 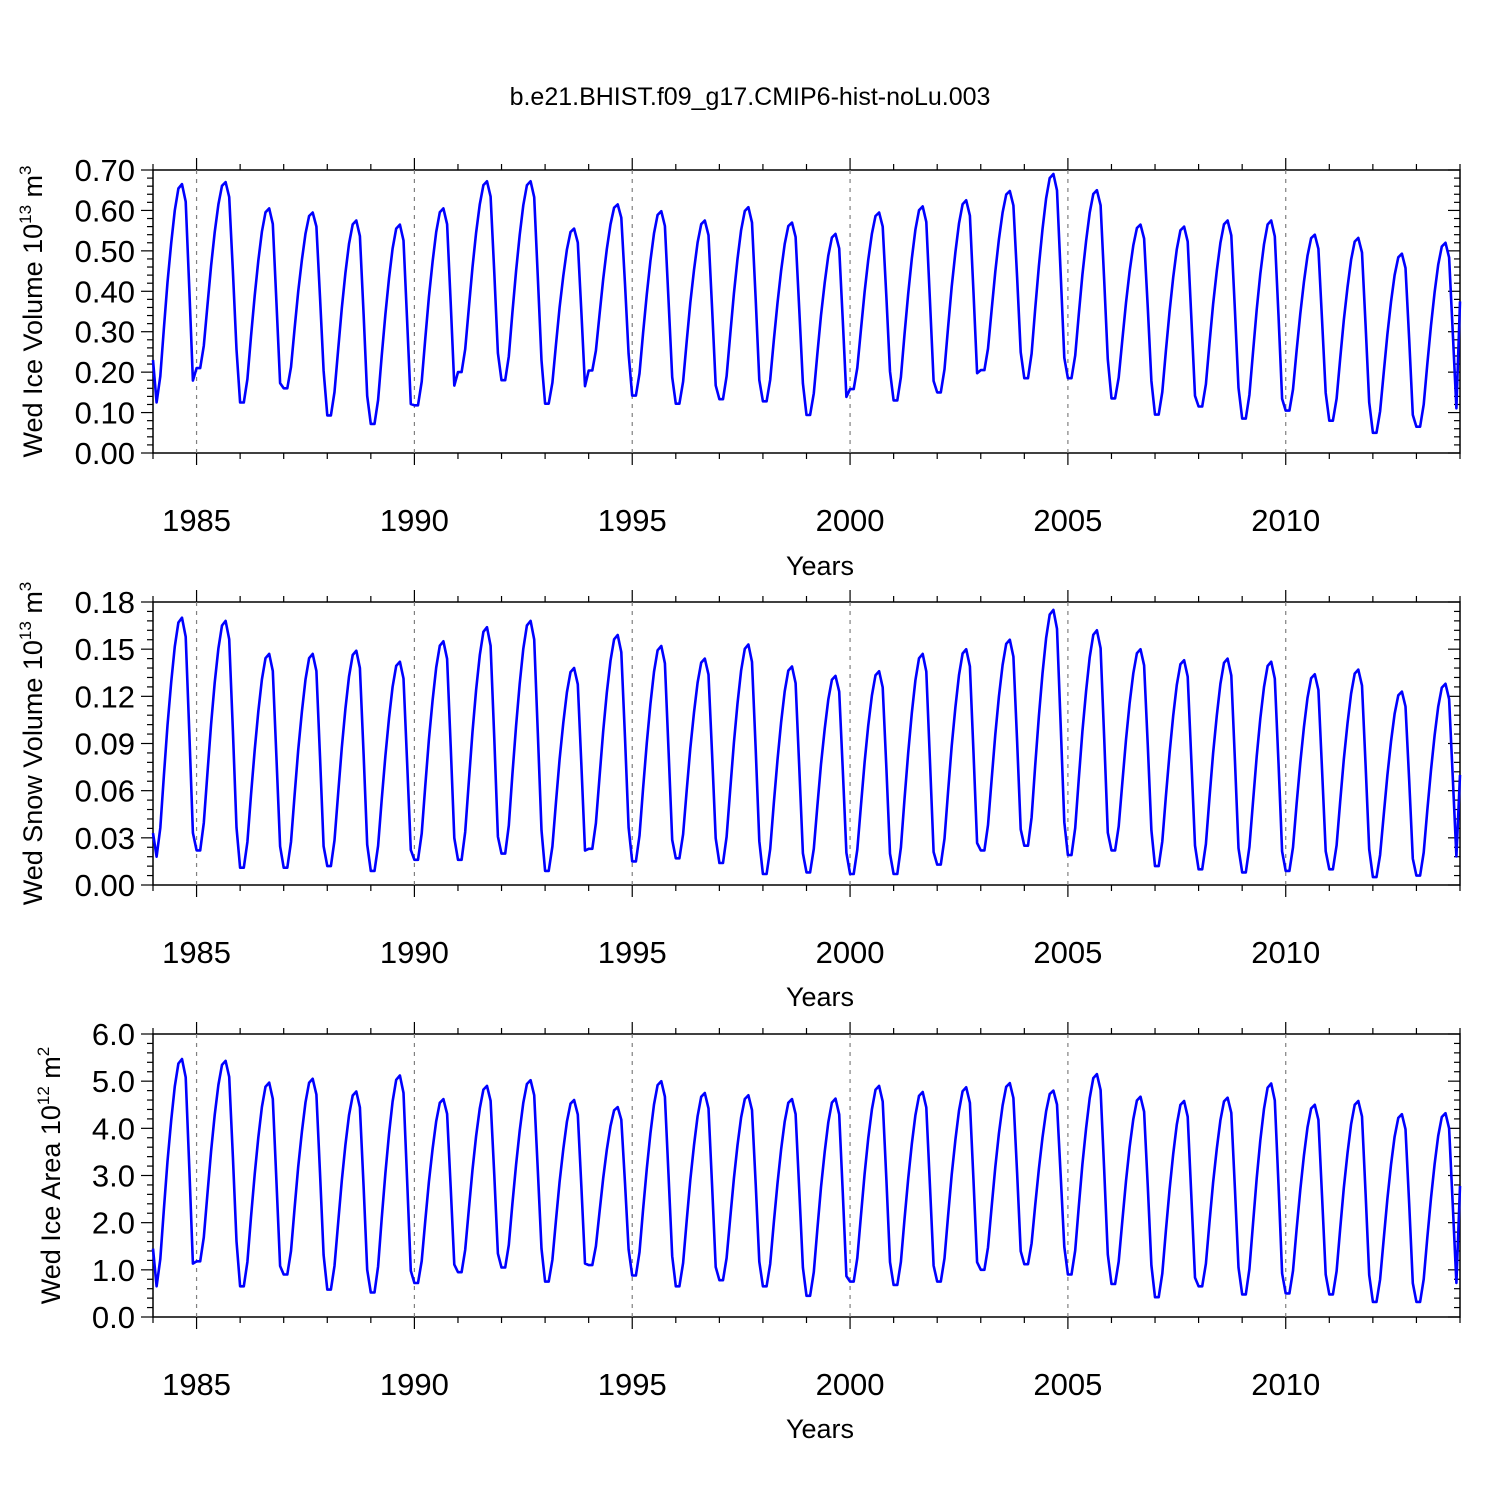 I want to click on series-line-ice-area, so click(x=806, y=1180).